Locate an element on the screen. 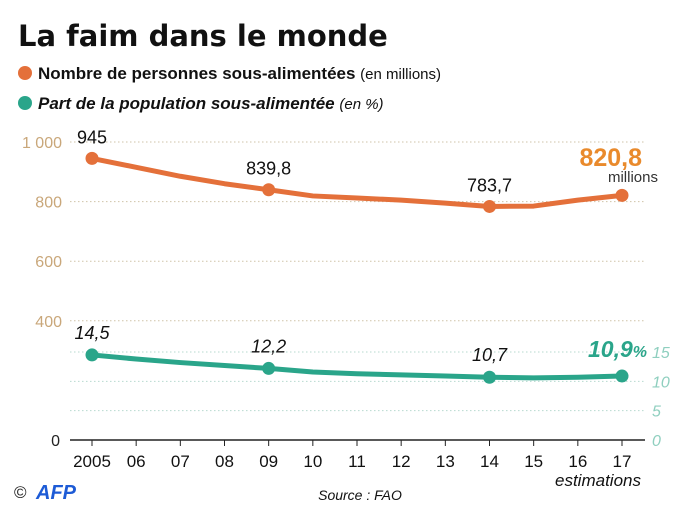 The width and height of the screenshot is (700, 510). legend-swatch-green is located at coordinates (25, 103).